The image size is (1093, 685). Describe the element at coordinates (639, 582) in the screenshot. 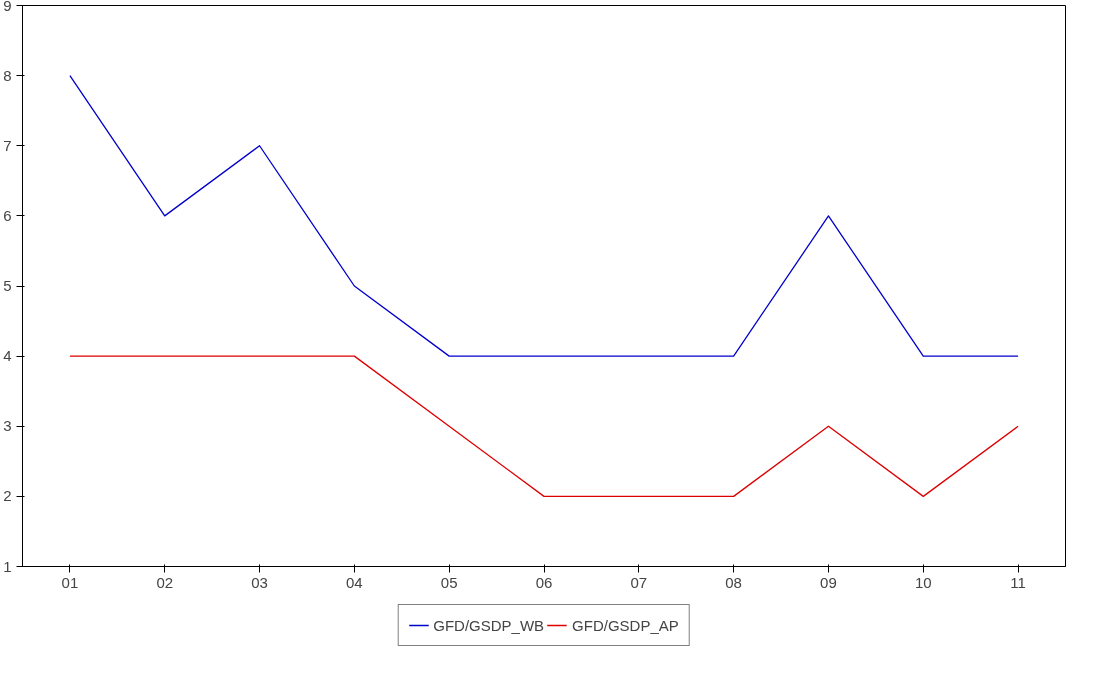

I see `x-tick-label: 07` at that location.